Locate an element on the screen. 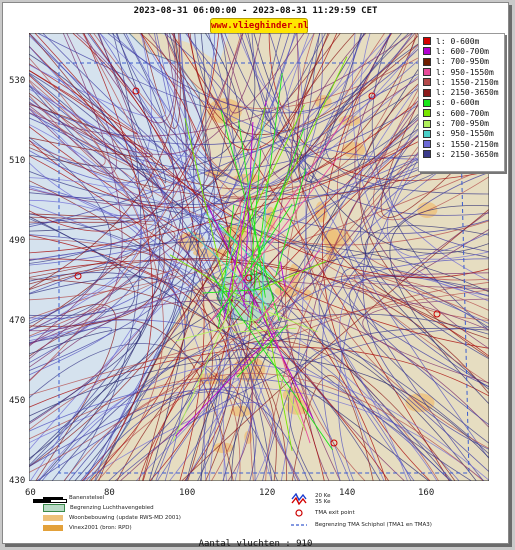  key-tma-exit: TMA exit point is located at coordinates (335, 513).